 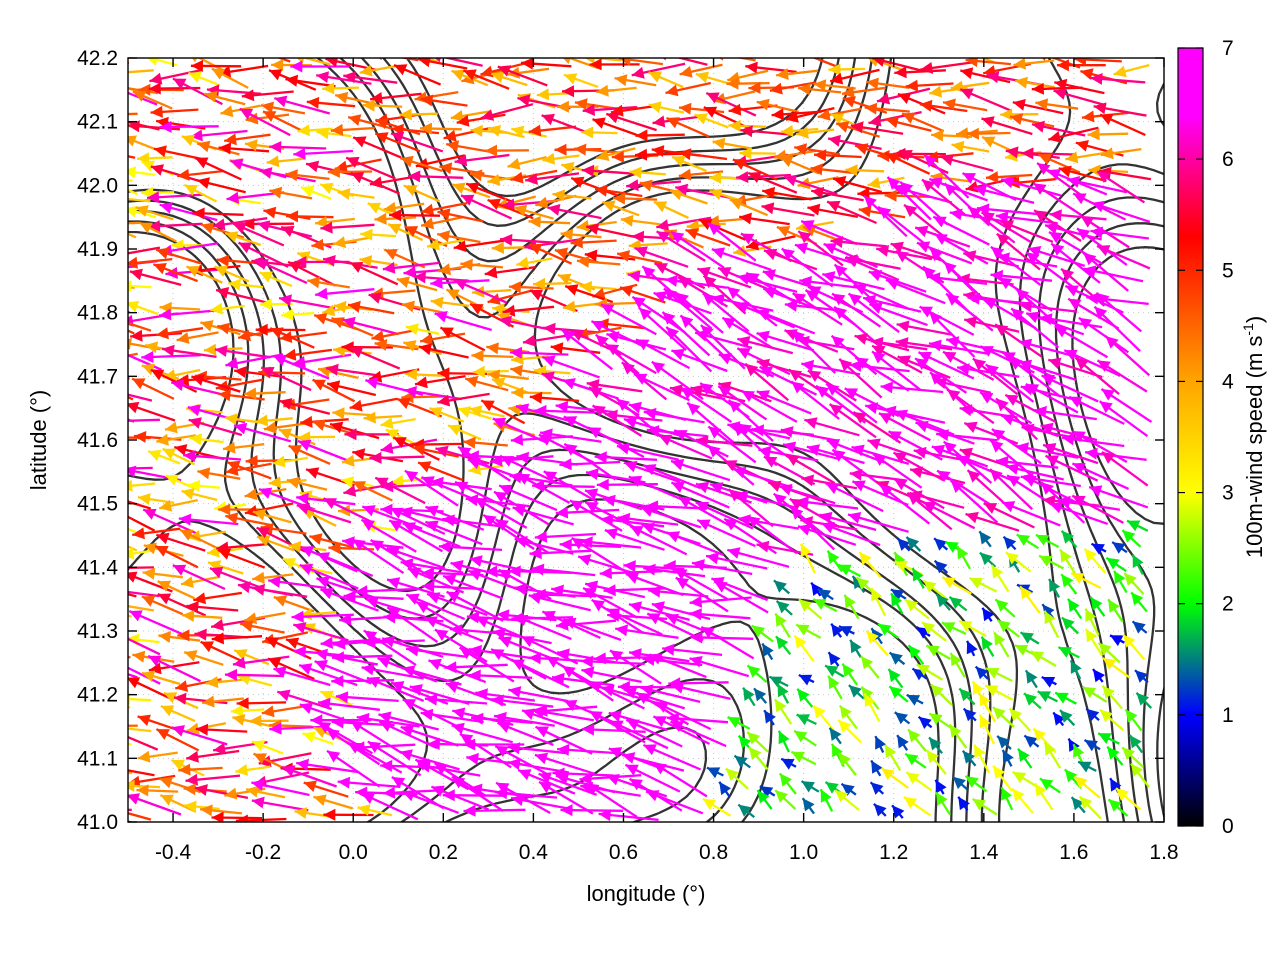 I want to click on y-tick-label: 41.0, so click(x=97, y=822).